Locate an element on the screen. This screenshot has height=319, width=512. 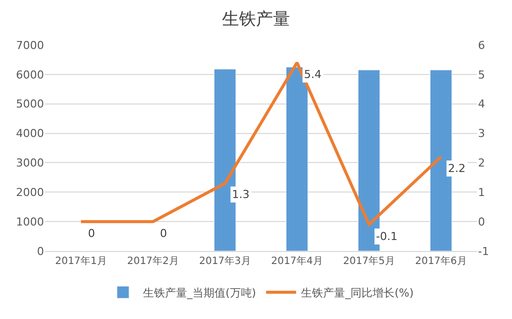
y-tick-label: 2000 is located at coordinates (30, 192).